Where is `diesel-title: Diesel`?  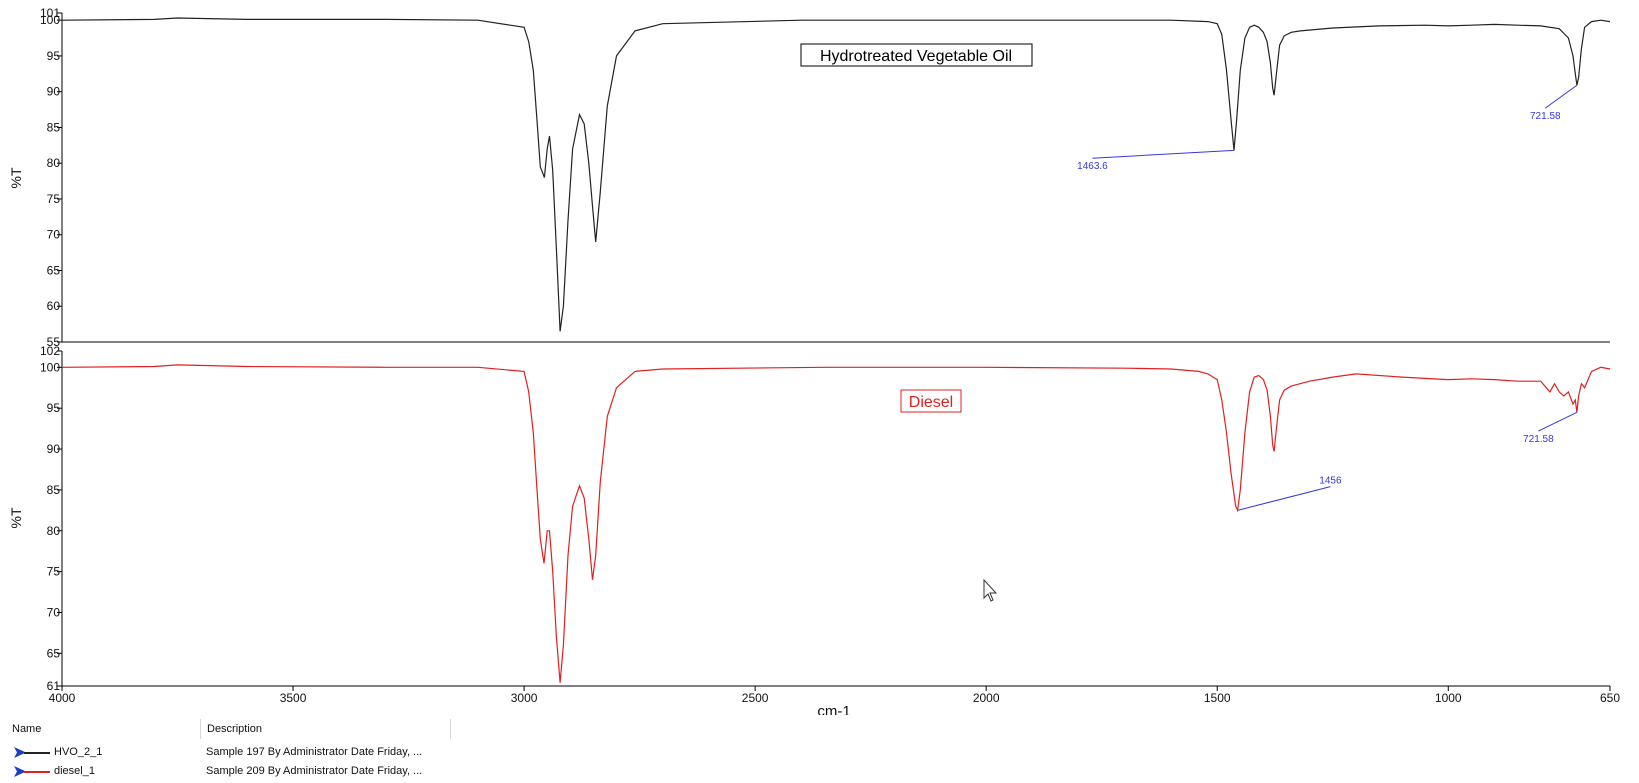 diesel-title: Diesel is located at coordinates (931, 402).